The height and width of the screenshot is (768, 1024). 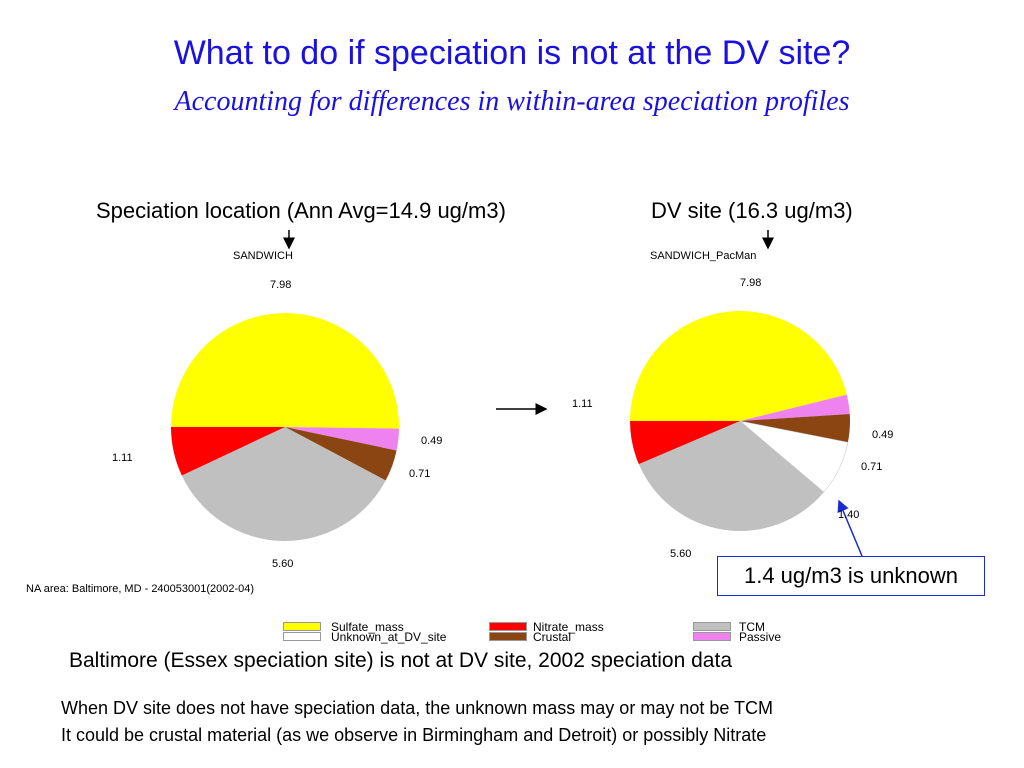 What do you see at coordinates (122, 458) in the screenshot?
I see `data-label-nitrate-mass-left: 1.11` at bounding box center [122, 458].